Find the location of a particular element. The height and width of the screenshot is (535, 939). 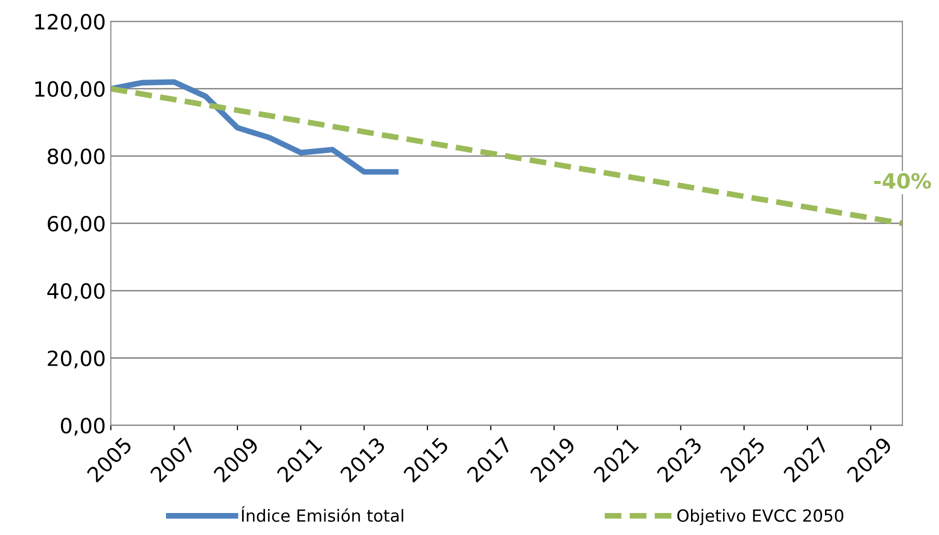

annotation: -40% is located at coordinates (902, 181).